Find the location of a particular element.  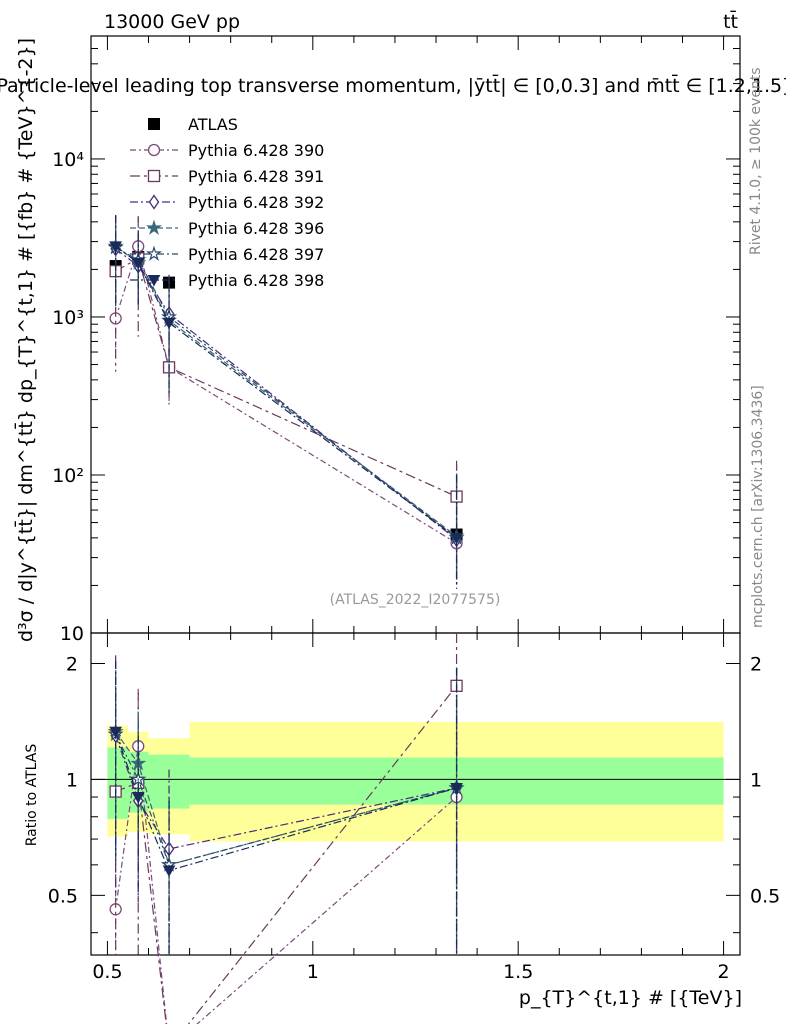

rivet-label: Rivet 4.1.0, ≥ 100k events is located at coordinates (756, 161).